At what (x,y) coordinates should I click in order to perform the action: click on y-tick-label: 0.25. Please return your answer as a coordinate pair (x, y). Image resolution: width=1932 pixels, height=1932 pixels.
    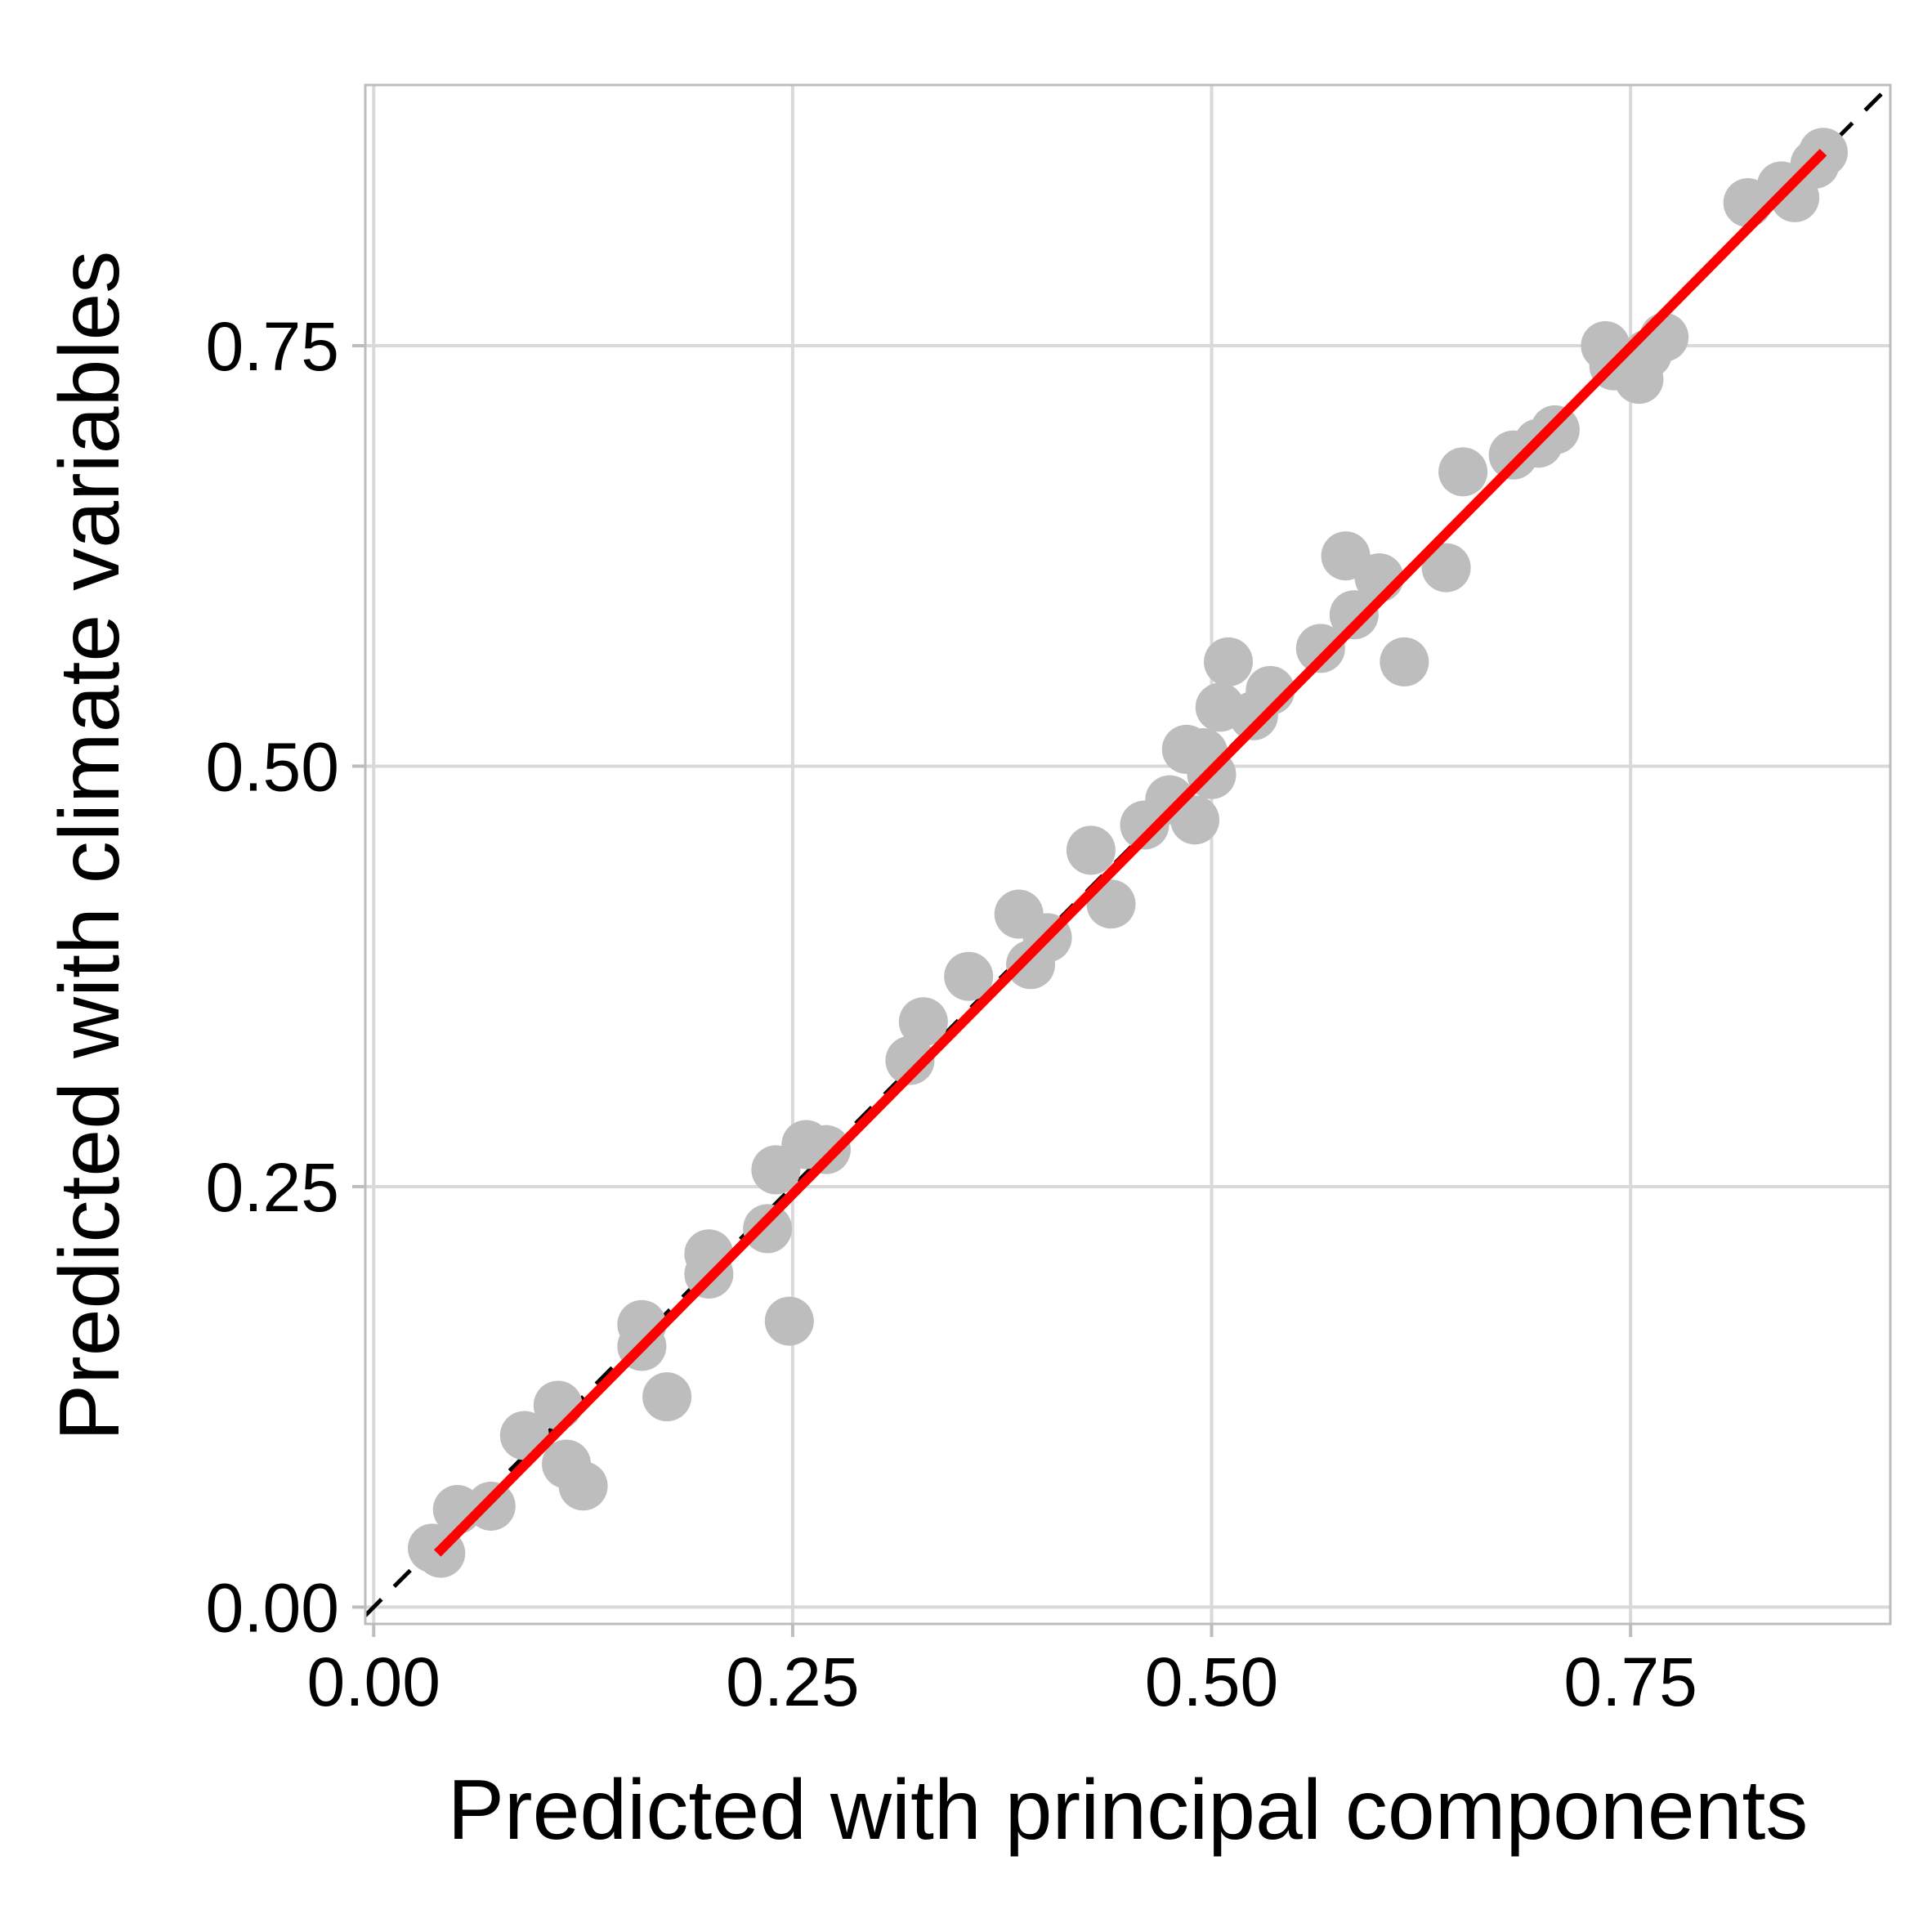
    Looking at the image, I should click on (273, 1187).